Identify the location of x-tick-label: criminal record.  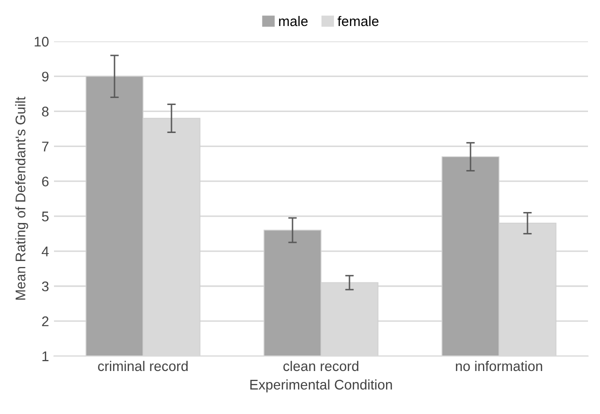
(143, 366).